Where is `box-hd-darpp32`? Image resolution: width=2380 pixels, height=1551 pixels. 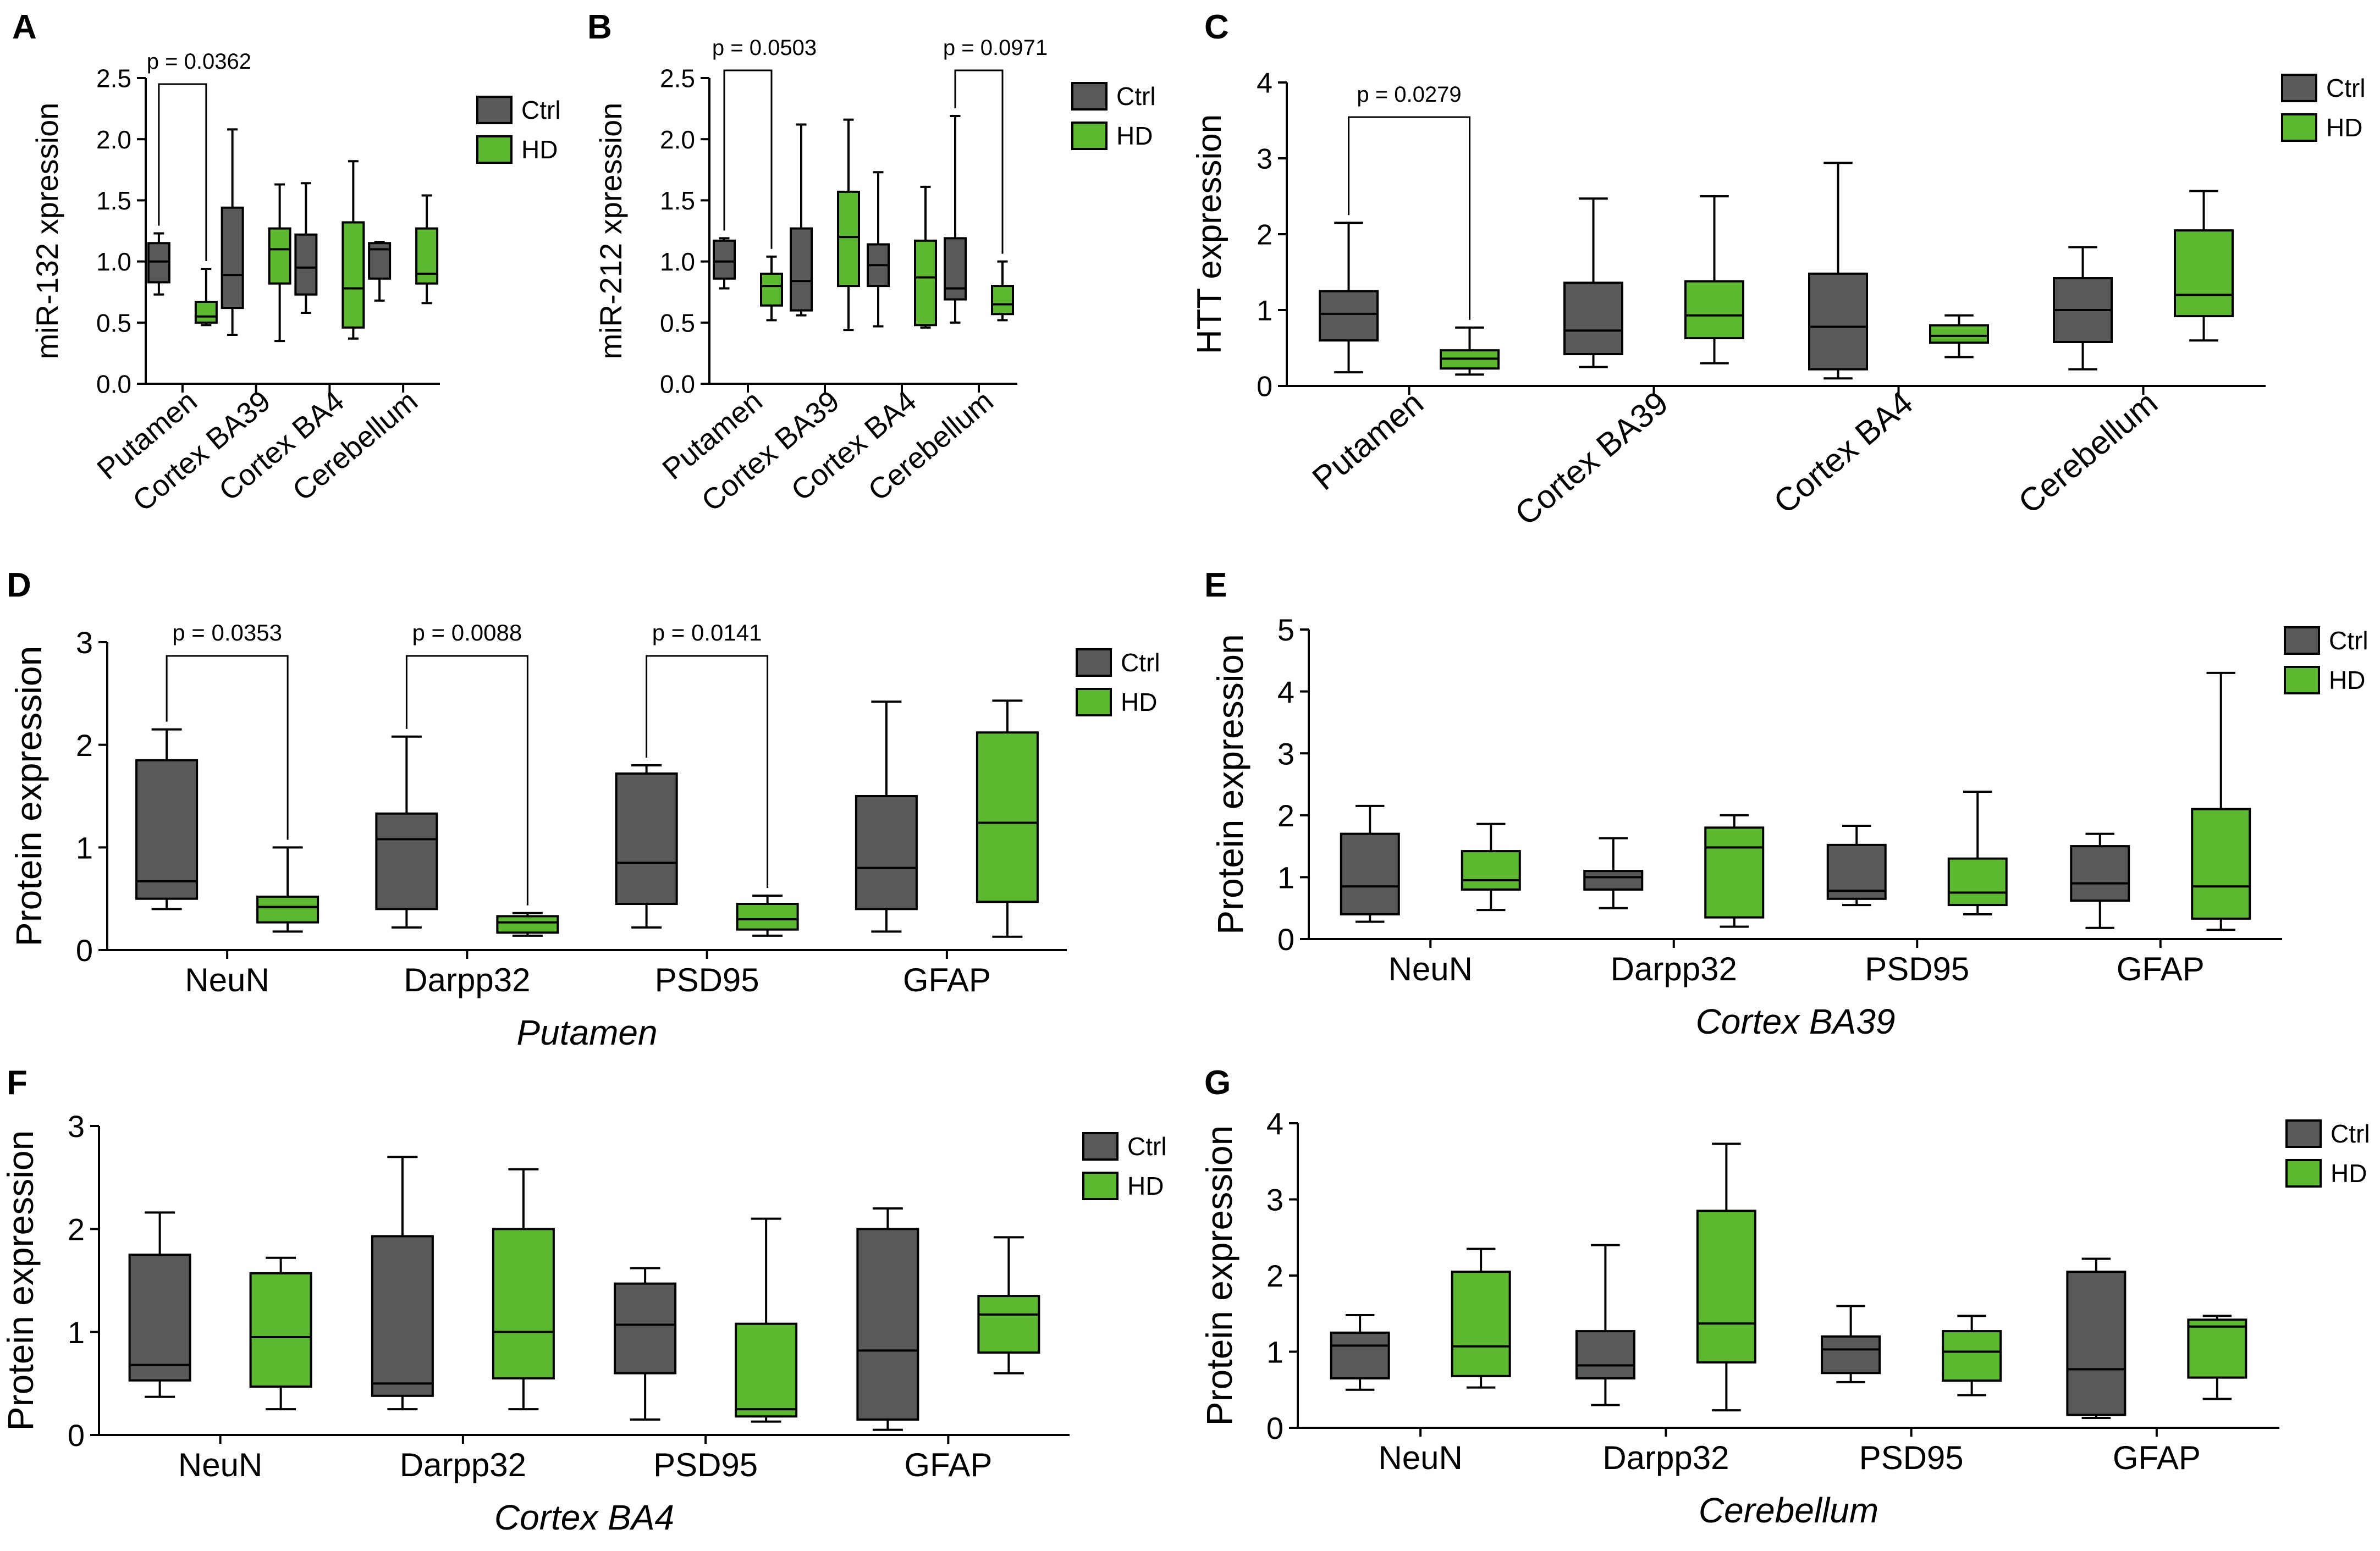
box-hd-darpp32 is located at coordinates (527, 924).